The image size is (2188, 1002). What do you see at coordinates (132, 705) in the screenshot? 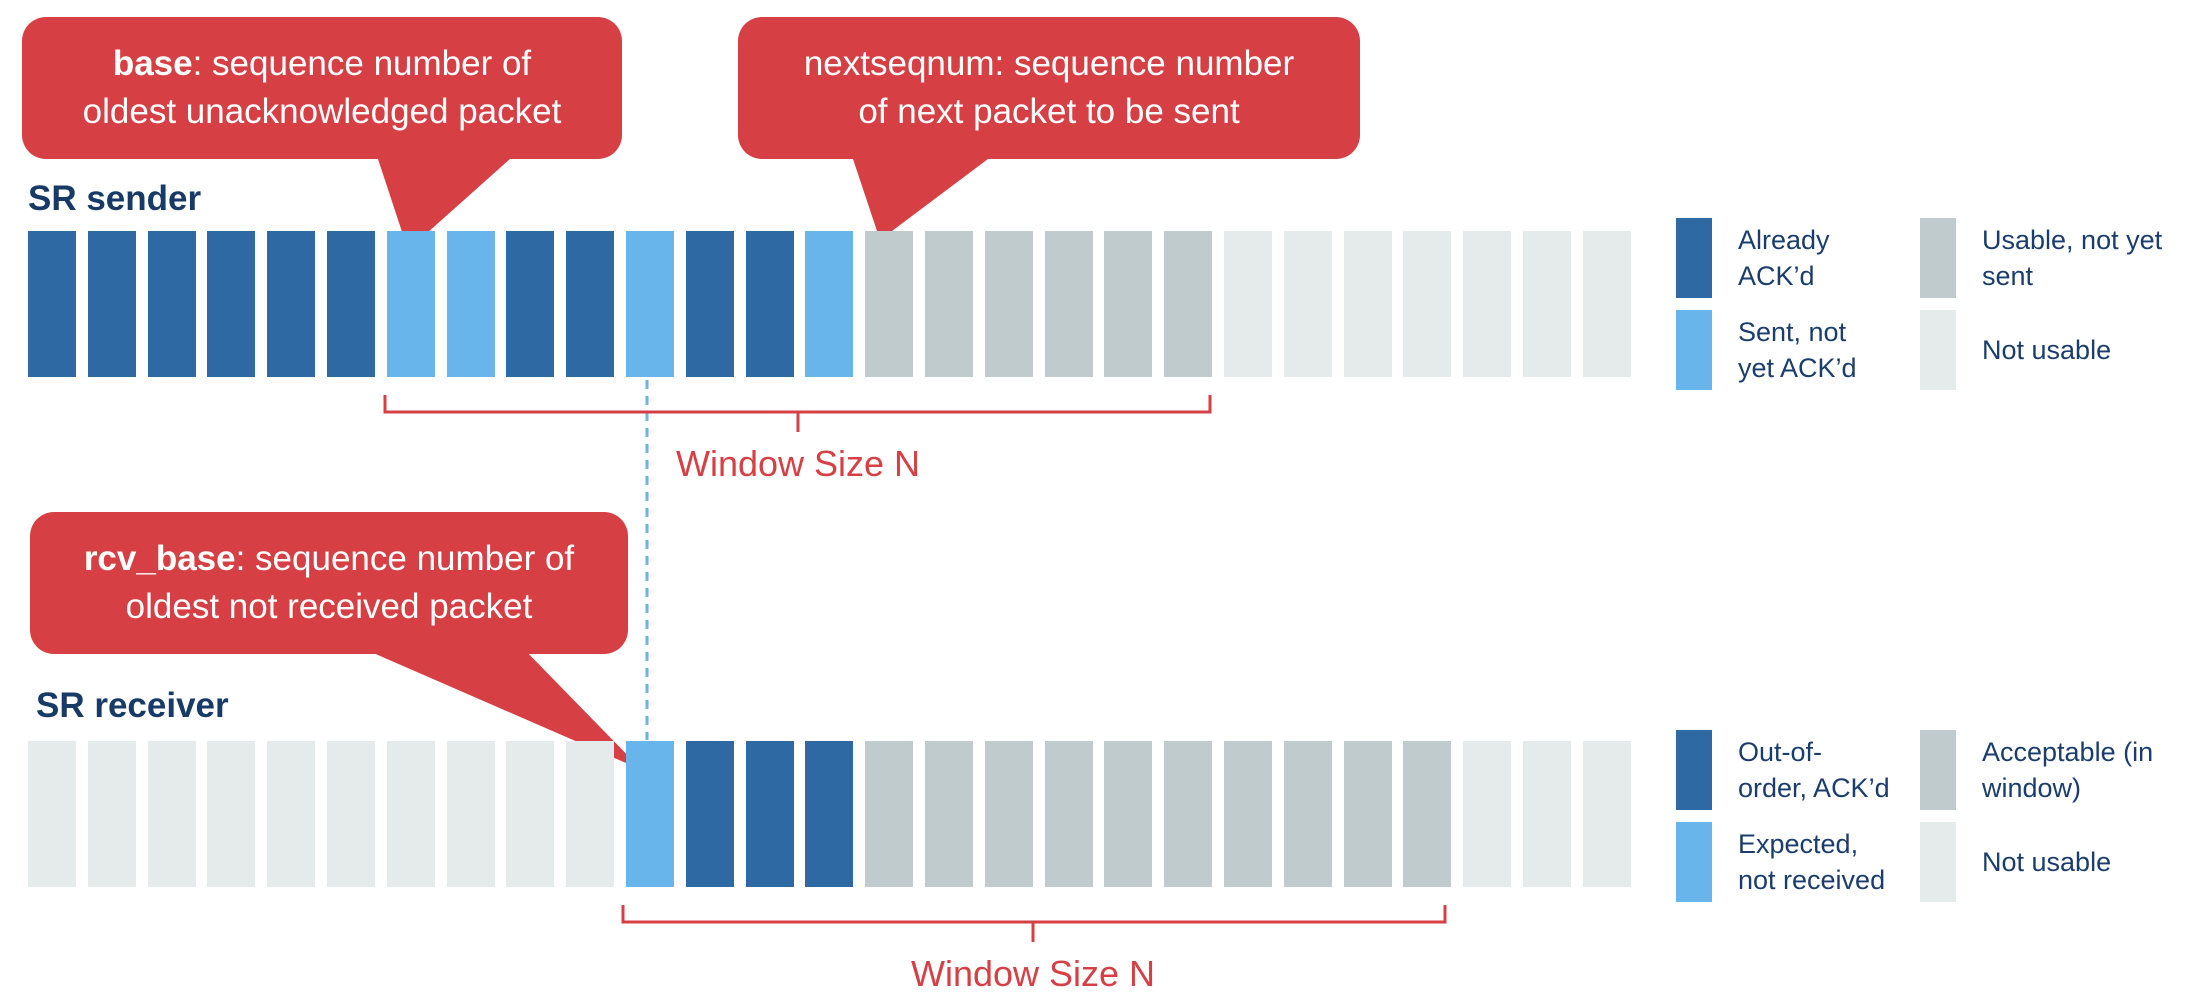
I see `receiver-title: SR receiver` at bounding box center [132, 705].